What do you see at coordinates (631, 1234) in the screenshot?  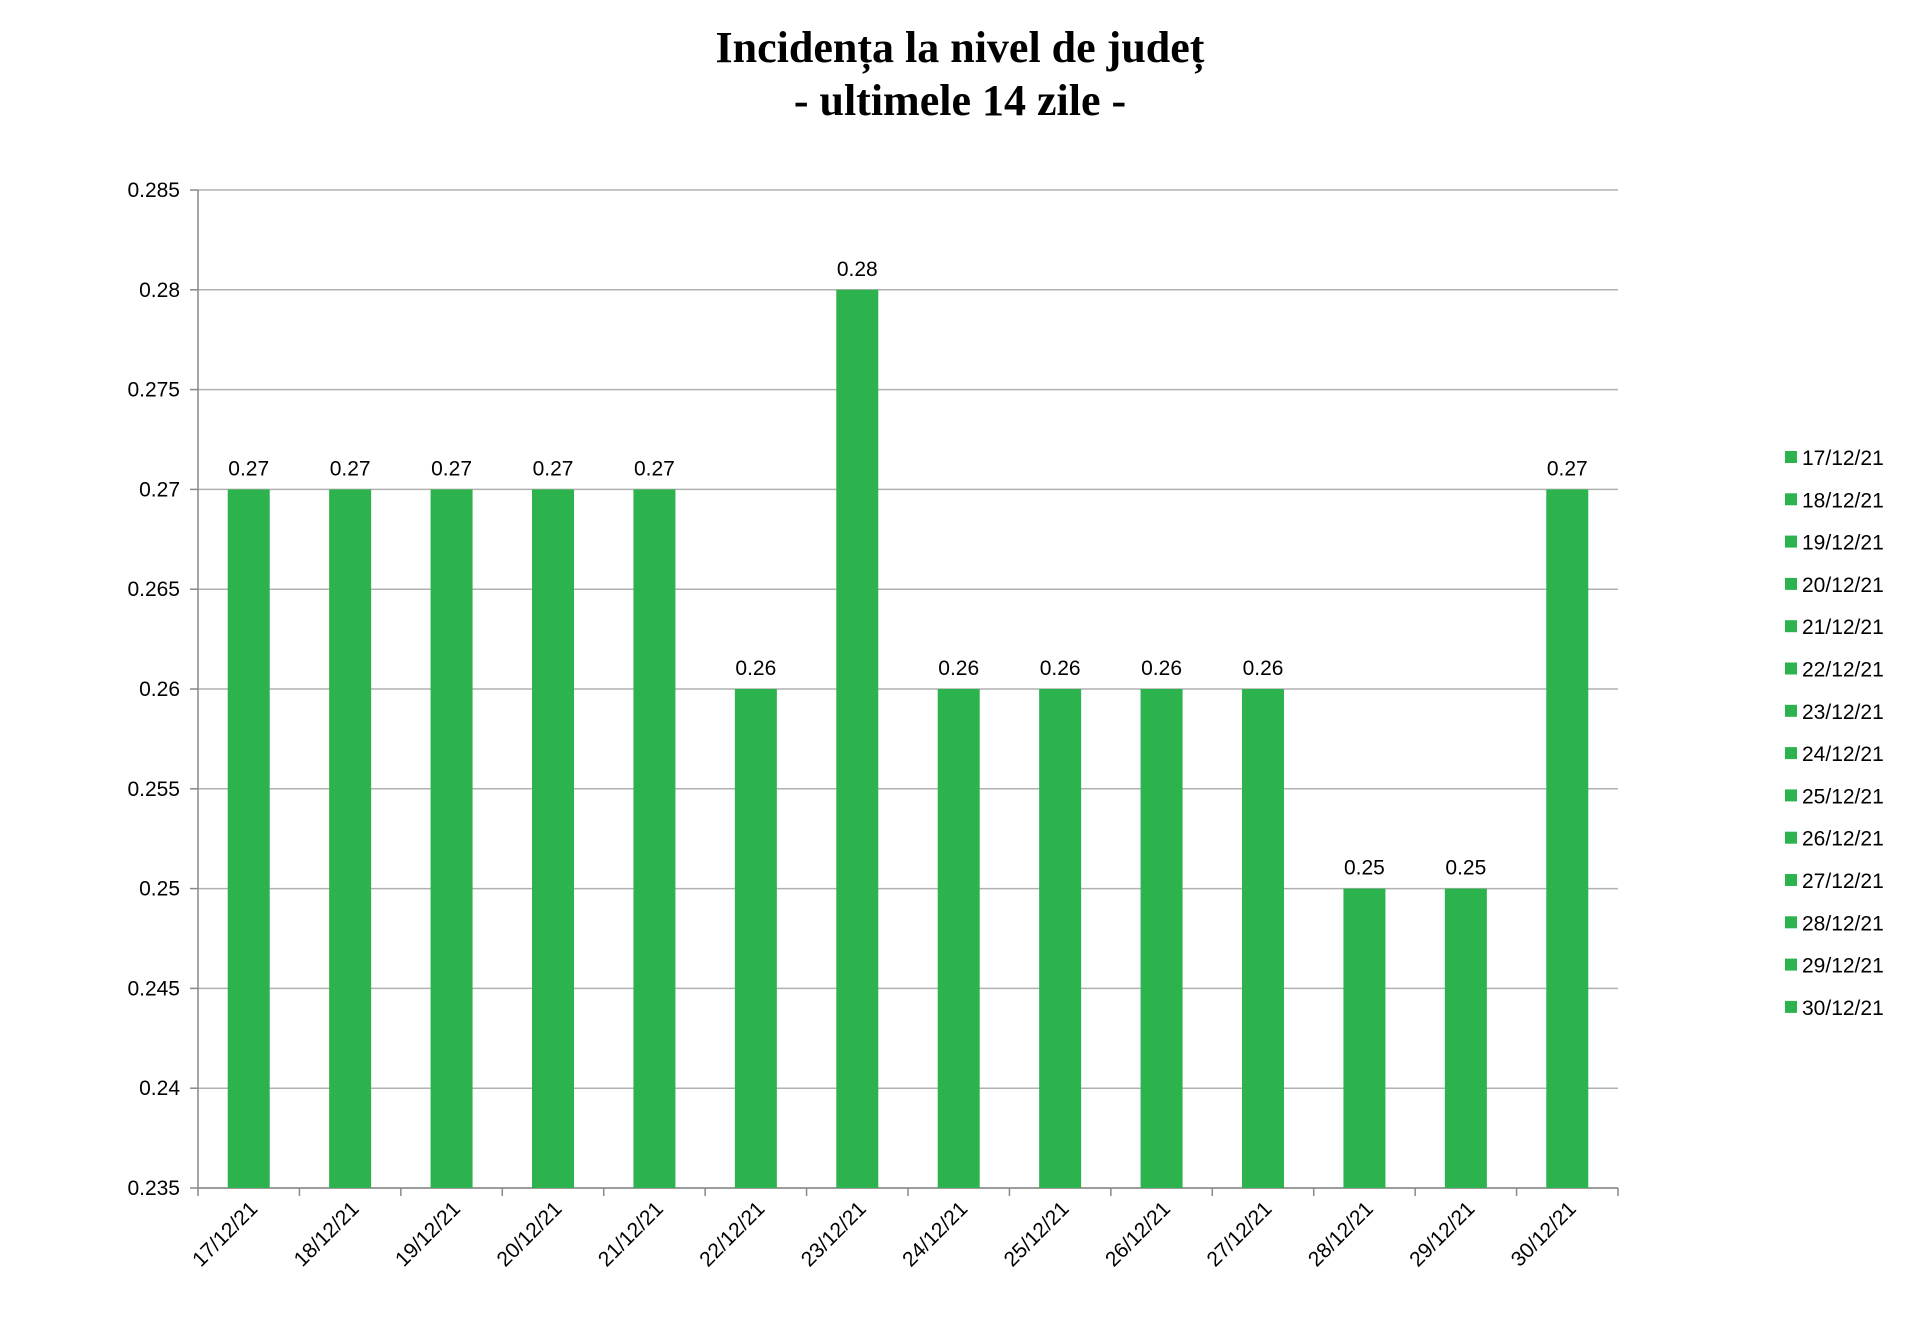 I see `x-tick-label: 21/12/21` at bounding box center [631, 1234].